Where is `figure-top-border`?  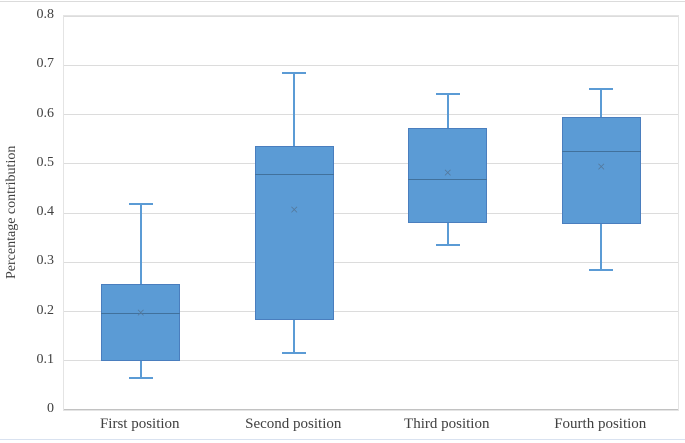 figure-top-border is located at coordinates (342, 1).